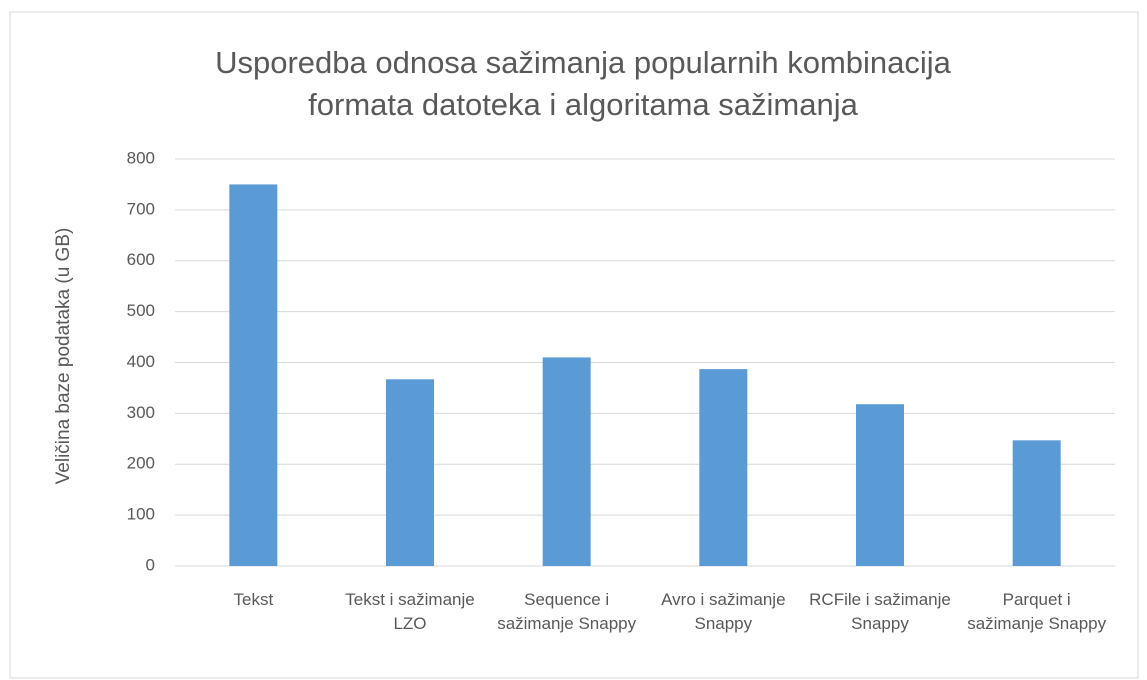 Image resolution: width=1147 pixels, height=680 pixels. I want to click on y-tick-label: 0, so click(150, 564).